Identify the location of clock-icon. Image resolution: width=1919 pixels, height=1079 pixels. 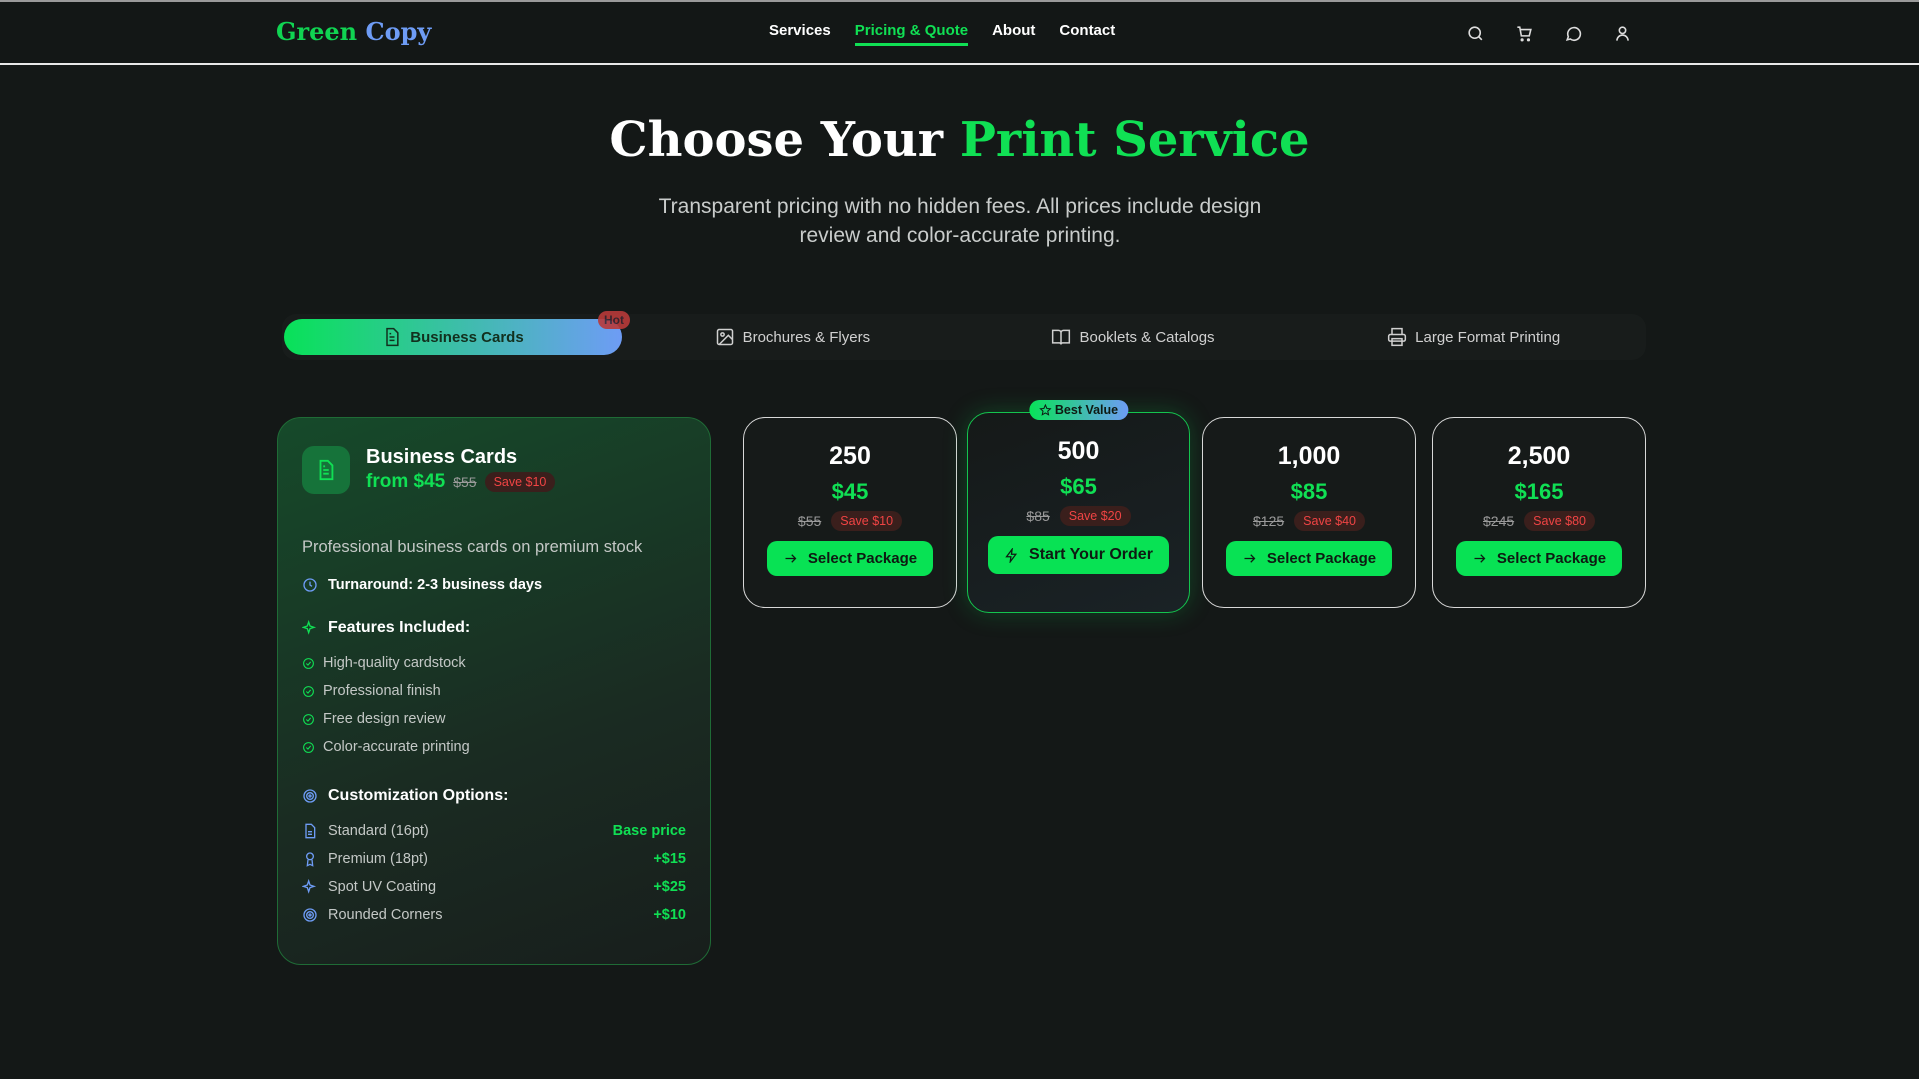
(310, 585).